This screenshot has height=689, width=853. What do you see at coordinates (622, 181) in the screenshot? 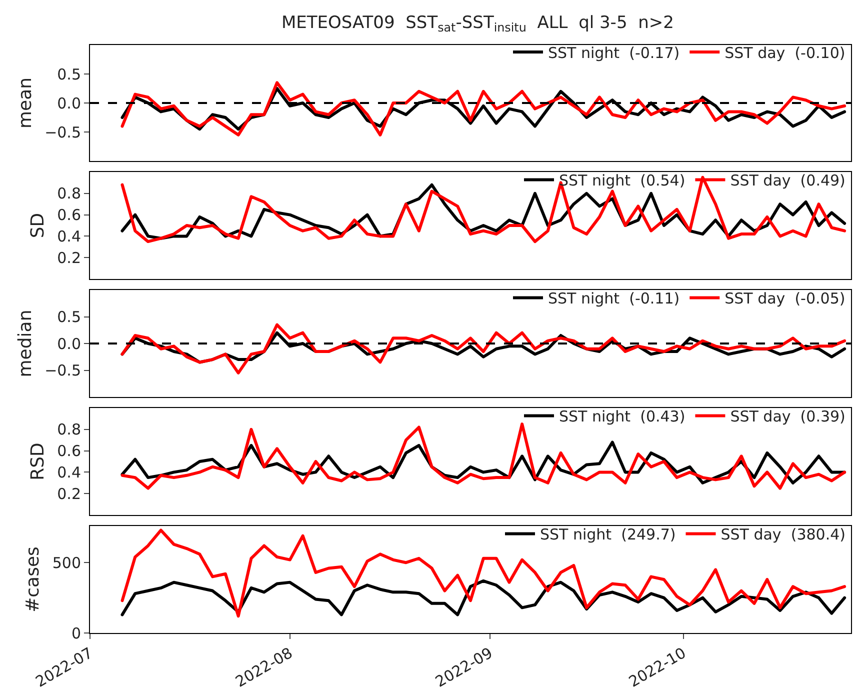
I see `legend-label: SST night (0.54)` at bounding box center [622, 181].